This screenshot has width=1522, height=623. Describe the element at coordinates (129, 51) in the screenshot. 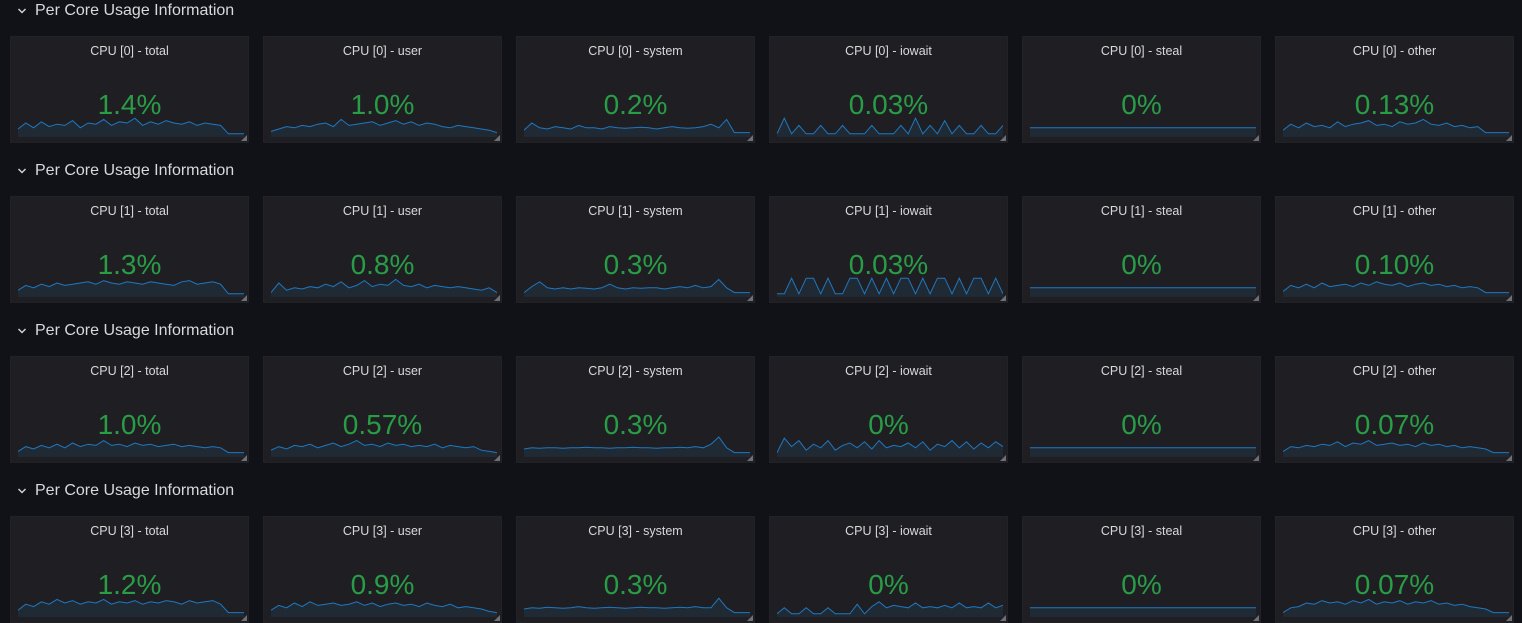

I see `panel-title: CPU [0] - total` at that location.